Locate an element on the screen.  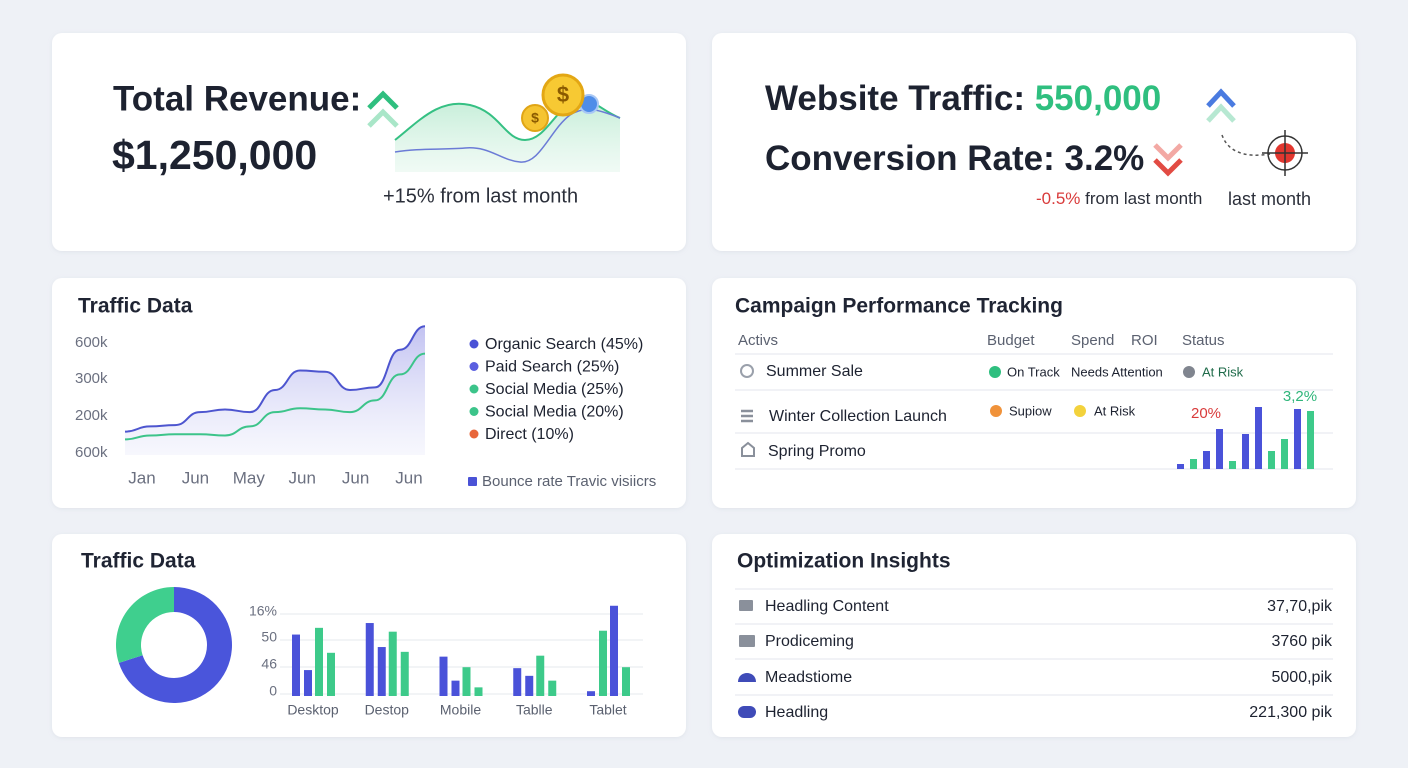
up-chevron is located at coordinates (383, 118).